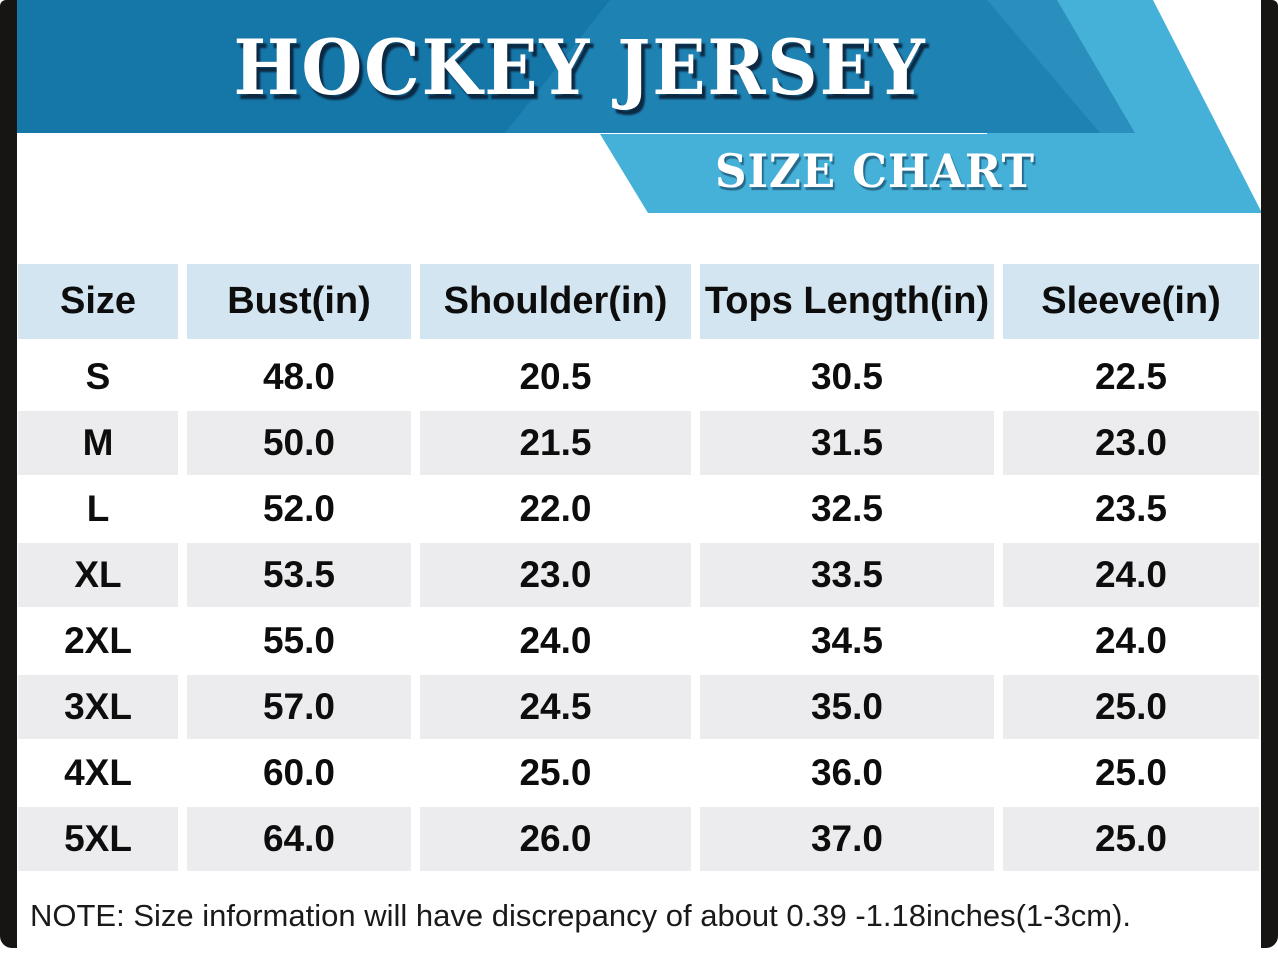 This screenshot has height=963, width=1278. What do you see at coordinates (846, 376) in the screenshot?
I see `measurement-value-cell: 30.5` at bounding box center [846, 376].